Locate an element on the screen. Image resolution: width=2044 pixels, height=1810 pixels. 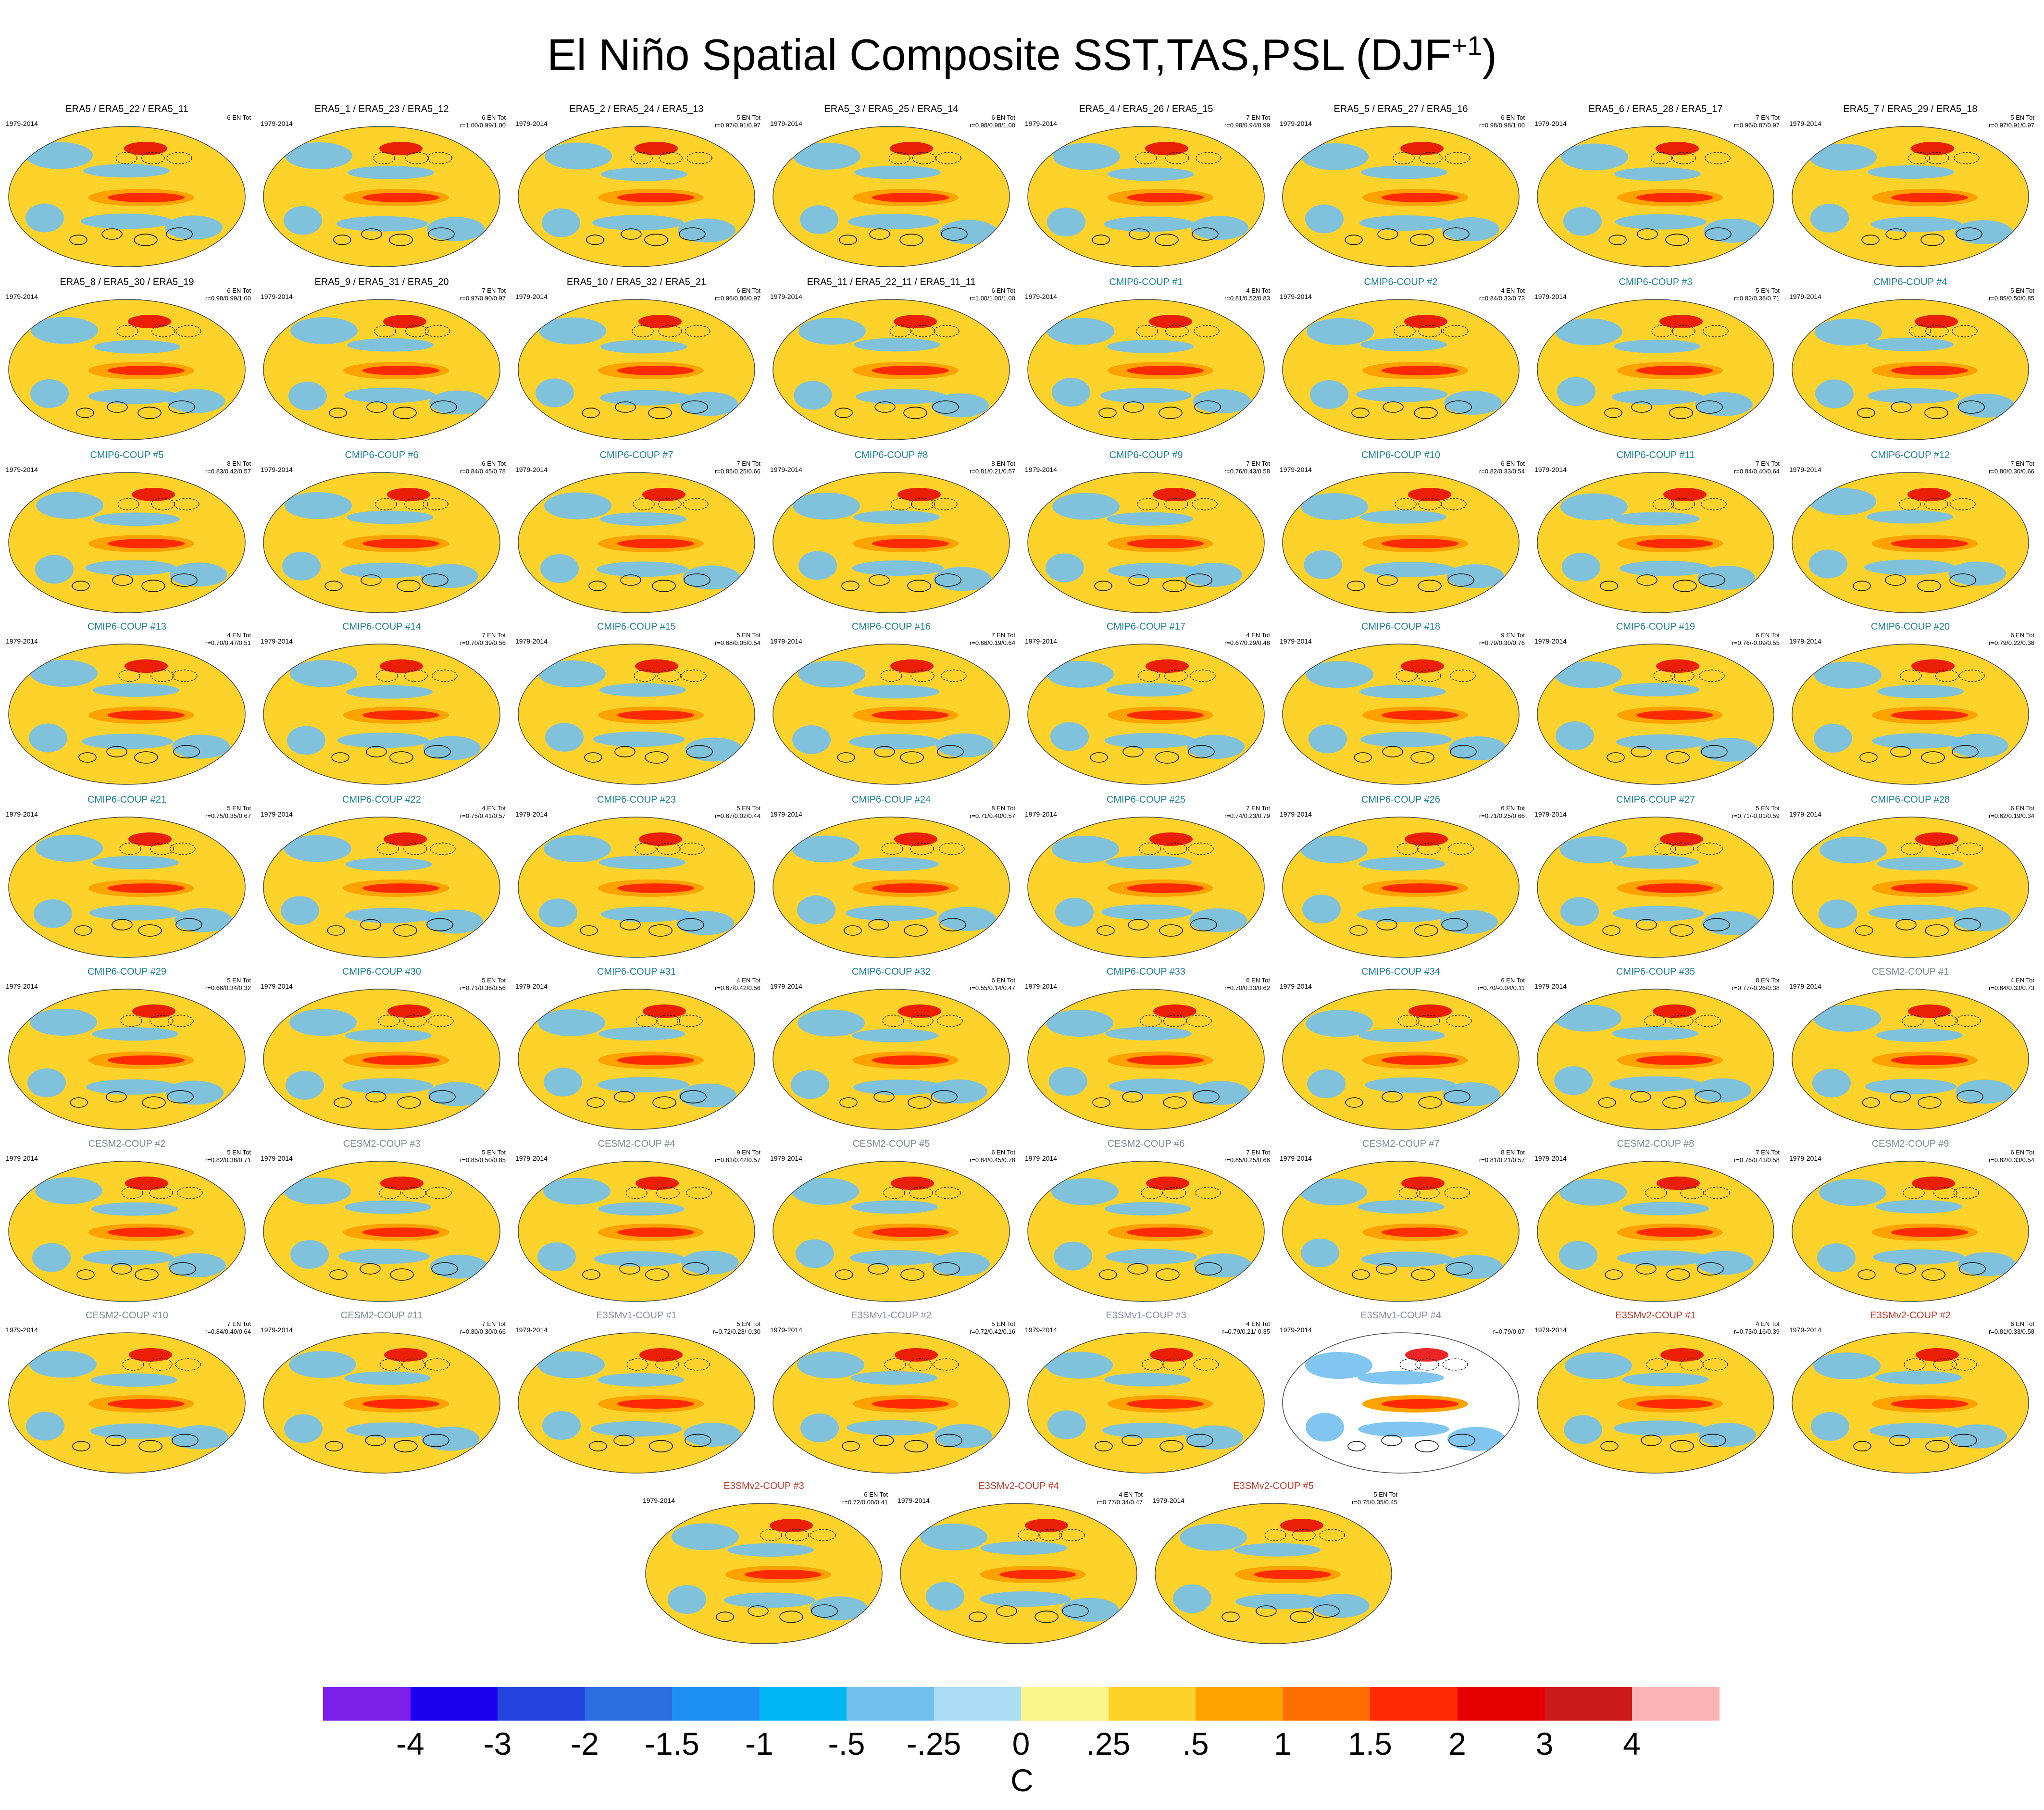
panel-correlation: r=0.84/0.40/0.64 is located at coordinates (228, 1331).